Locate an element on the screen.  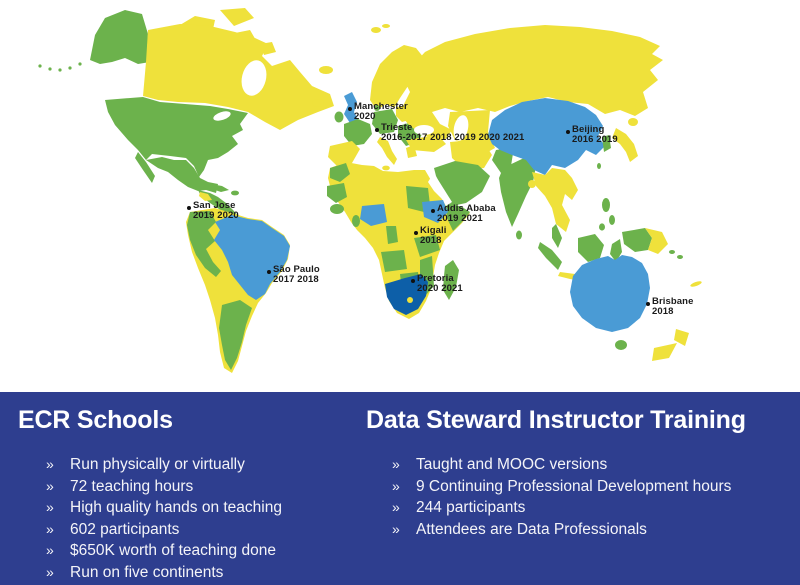
marker-label: São Paulo 2017 2018 is located at coordinates (296, 275).